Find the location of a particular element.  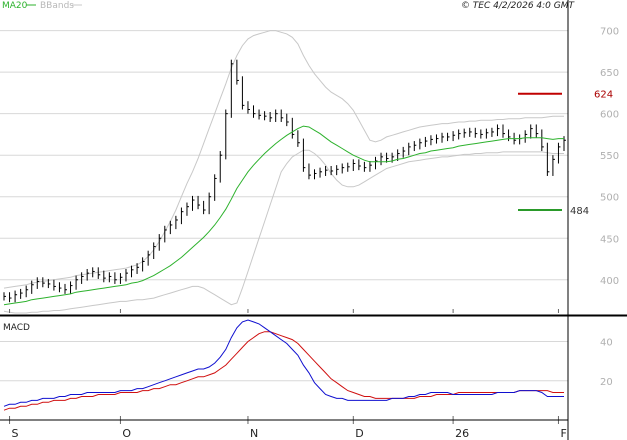

support-level-label: 484 is located at coordinates (579, 211).